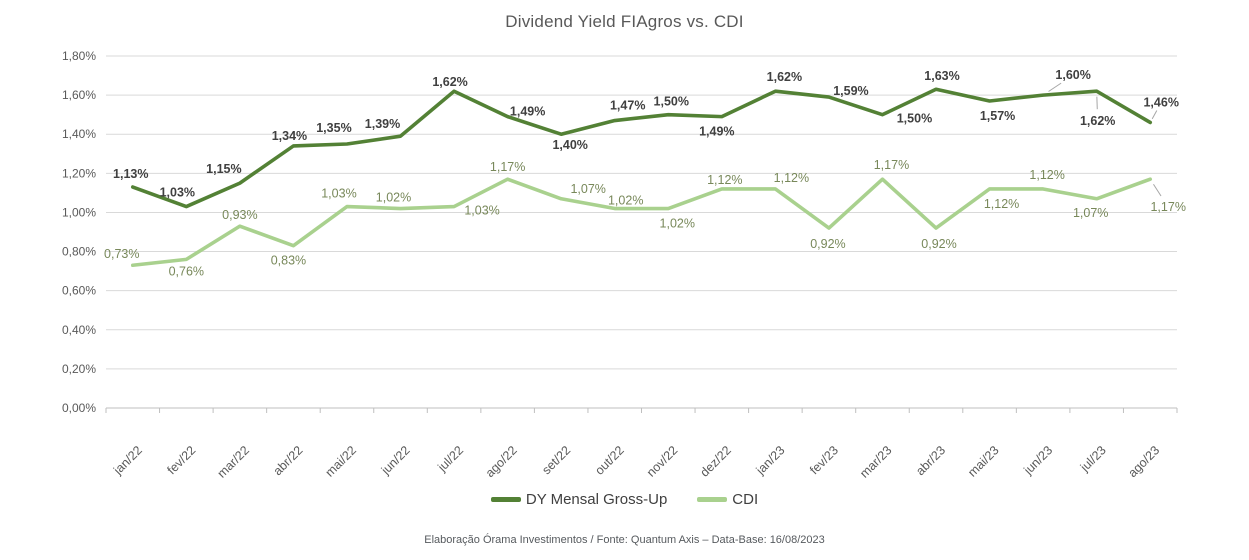 The width and height of the screenshot is (1249, 560). What do you see at coordinates (609, 460) in the screenshot?
I see `x-tick-label: out/22` at bounding box center [609, 460].